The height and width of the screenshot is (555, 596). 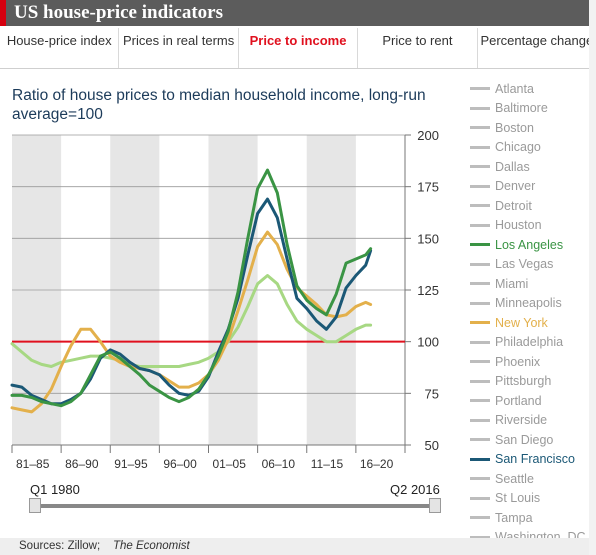 What do you see at coordinates (521, 420) in the screenshot?
I see `legend-label: Riverside` at bounding box center [521, 420].